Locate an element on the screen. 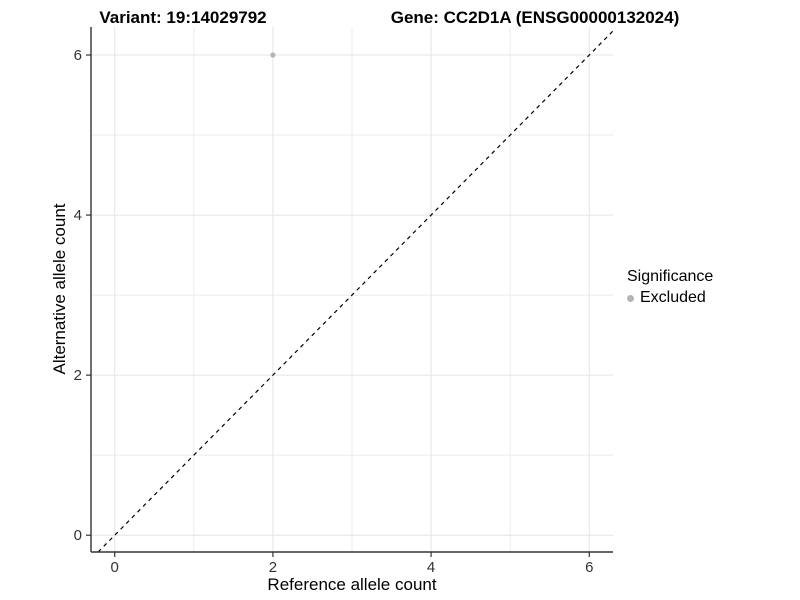  y-tick-label-6: 6 is located at coordinates (78, 55).